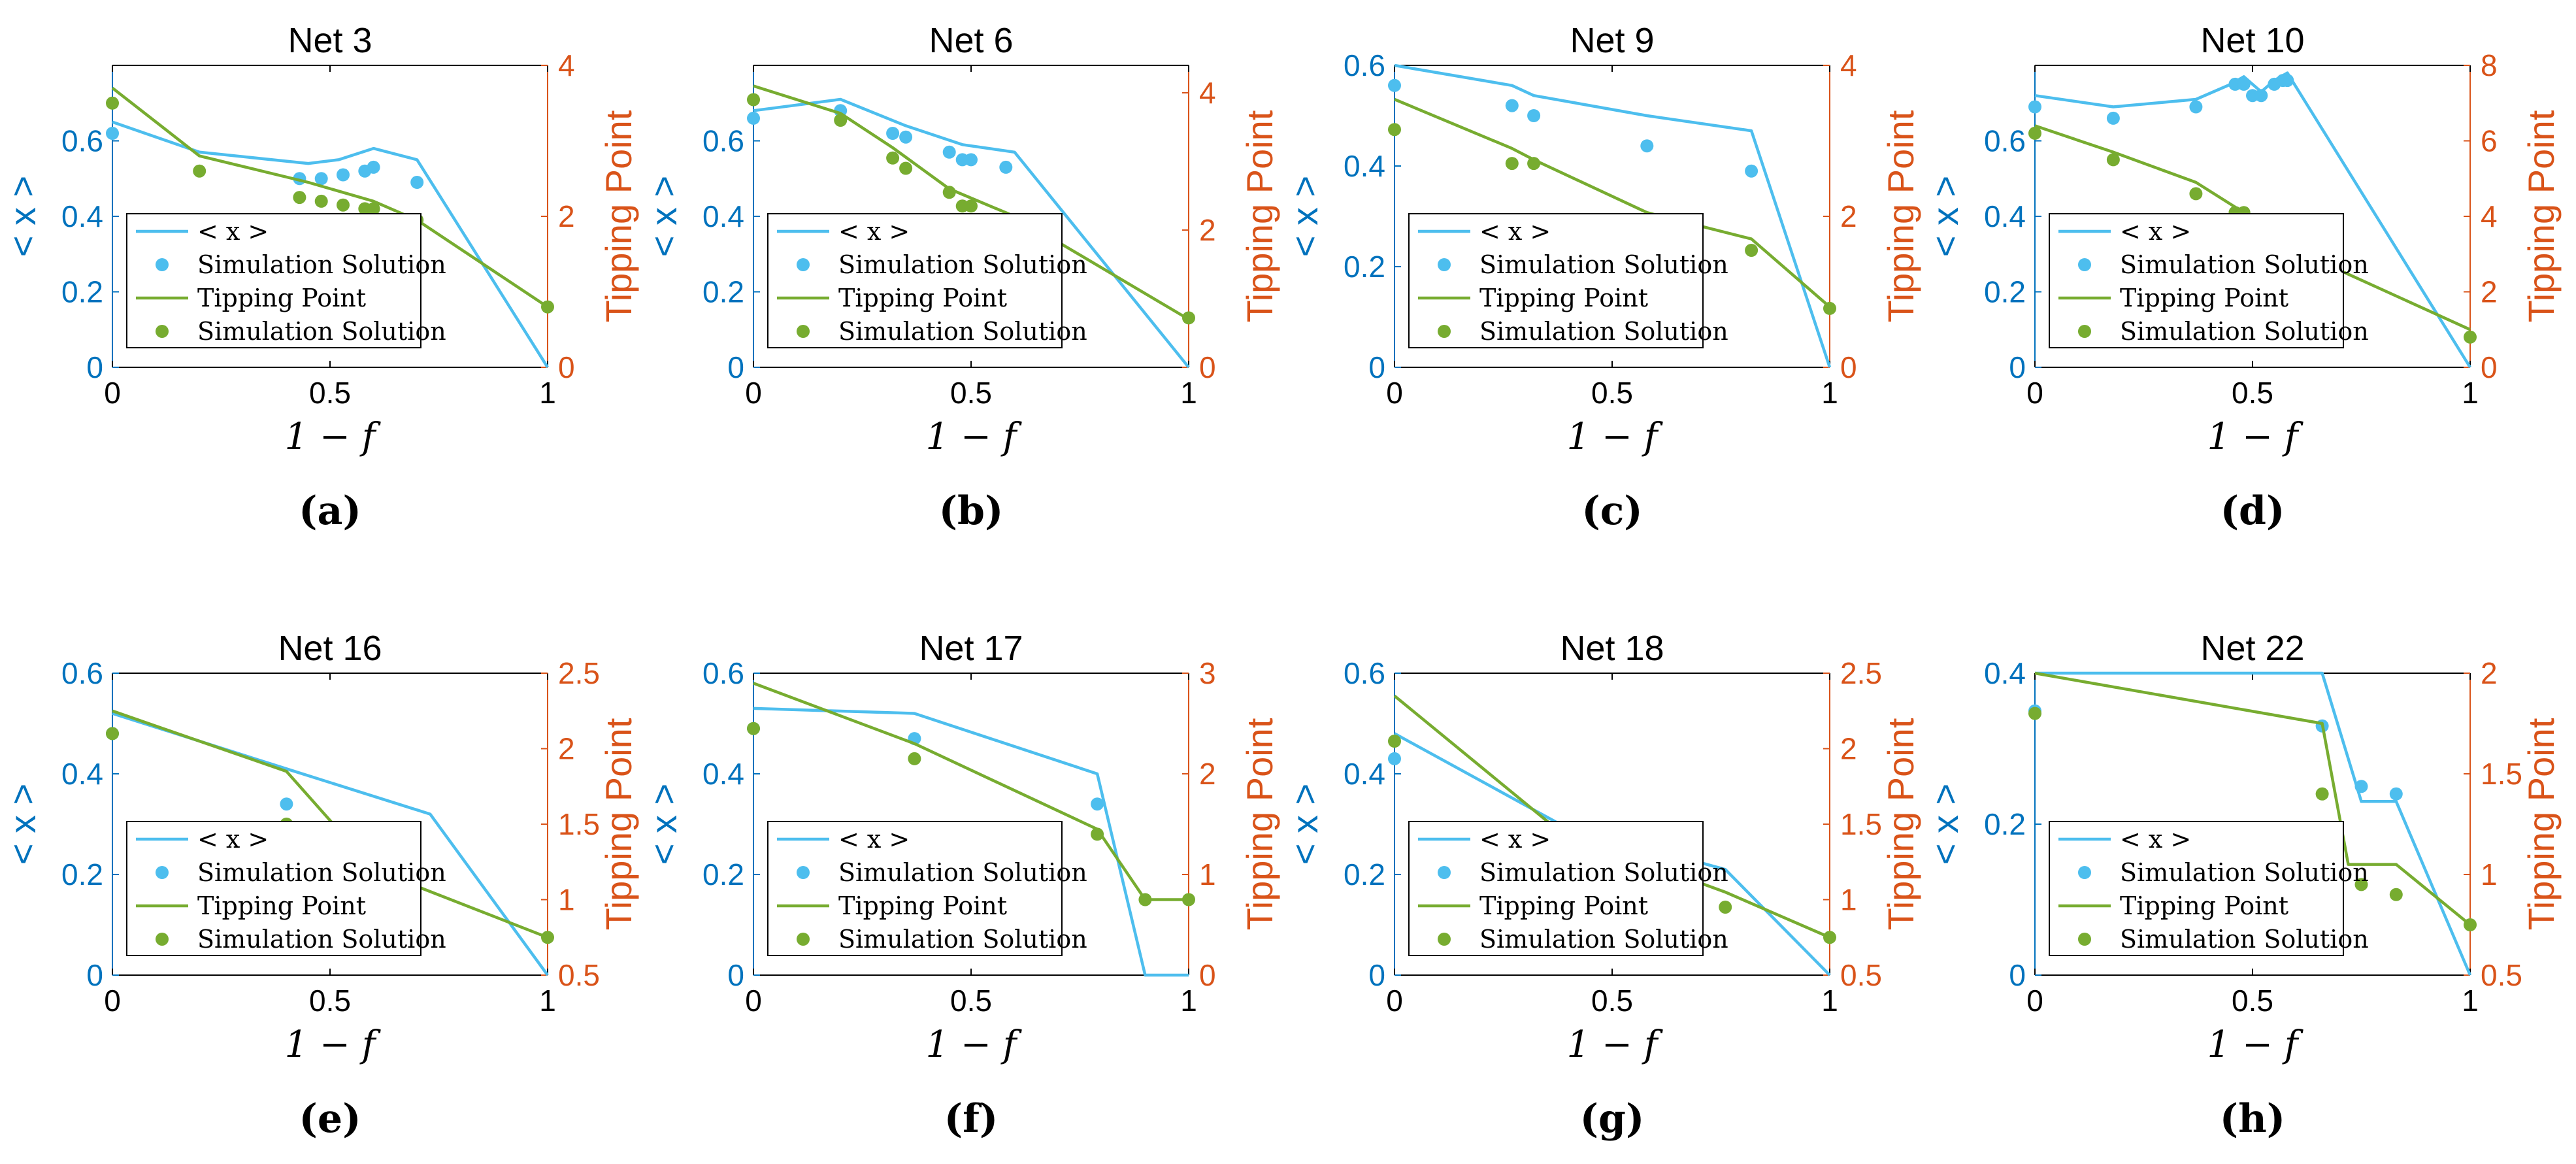 The width and height of the screenshot is (2576, 1164). I want to click on right-y-tick-label: 1, so click(566, 900).